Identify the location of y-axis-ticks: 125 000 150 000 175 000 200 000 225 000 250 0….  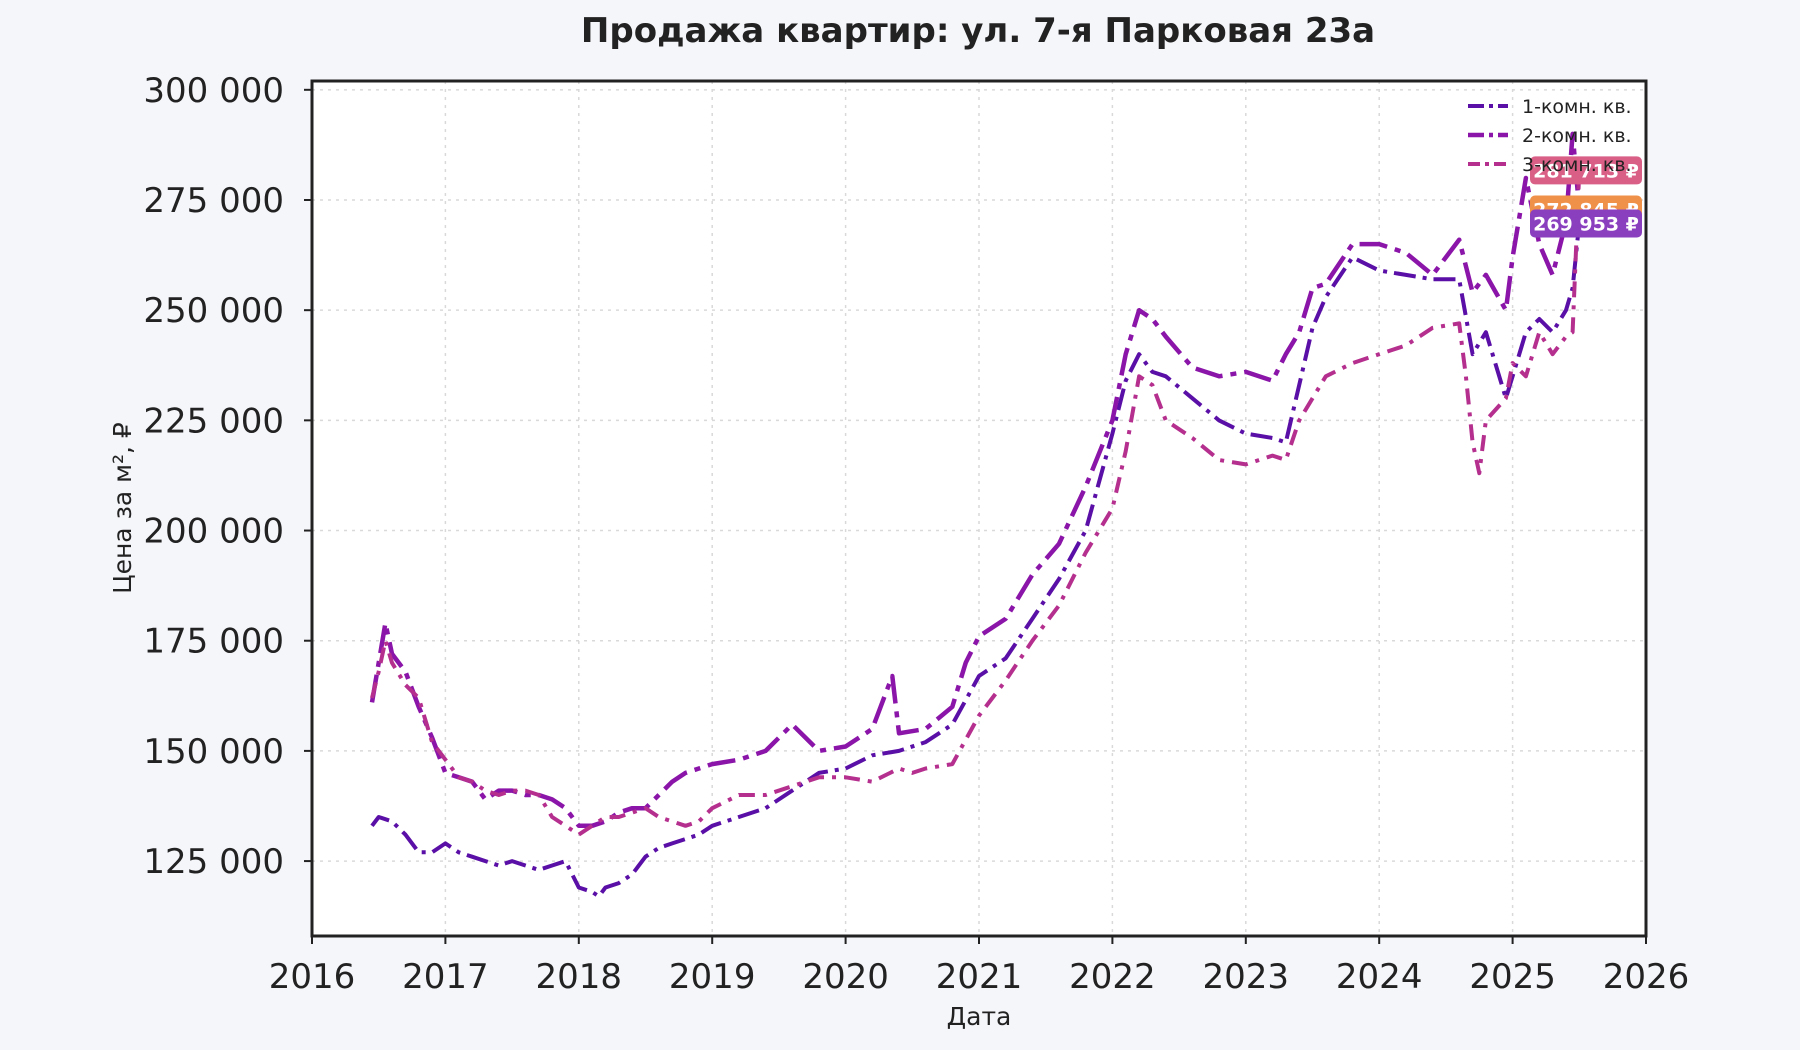
(227, 476).